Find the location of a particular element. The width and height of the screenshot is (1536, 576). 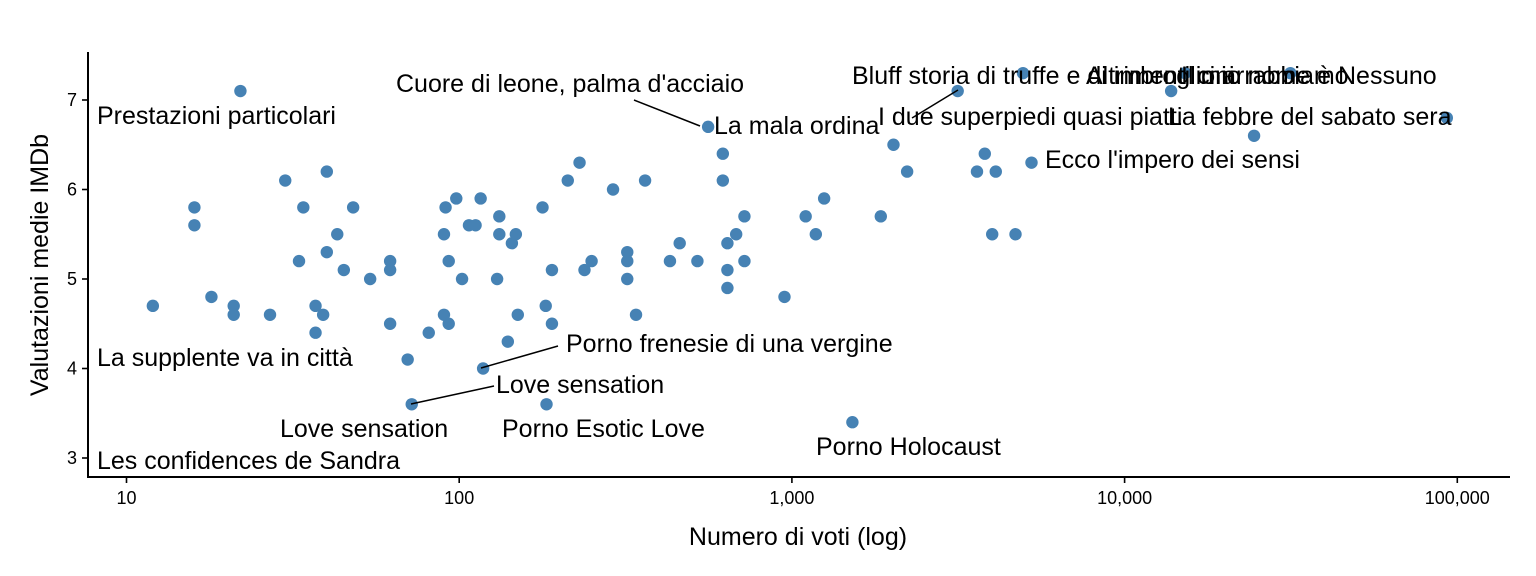

x-tick-label: 10,000 is located at coordinates (1124, 498).